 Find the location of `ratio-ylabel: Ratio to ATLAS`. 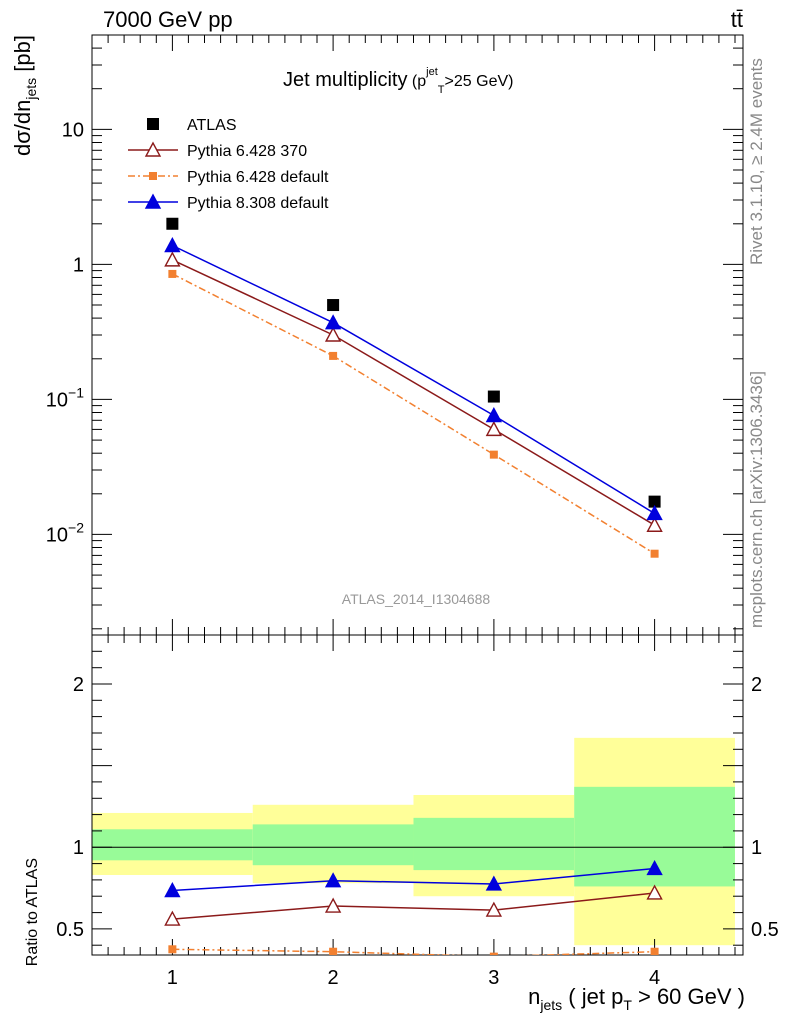

ratio-ylabel: Ratio to ATLAS is located at coordinates (32, 912).